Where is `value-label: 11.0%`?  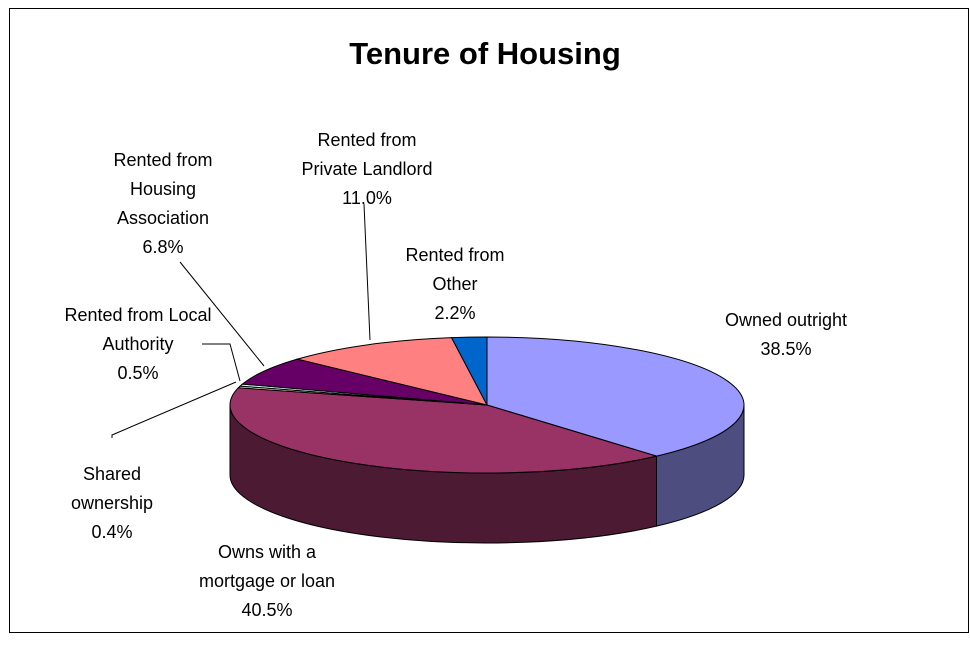 value-label: 11.0% is located at coordinates (367, 198).